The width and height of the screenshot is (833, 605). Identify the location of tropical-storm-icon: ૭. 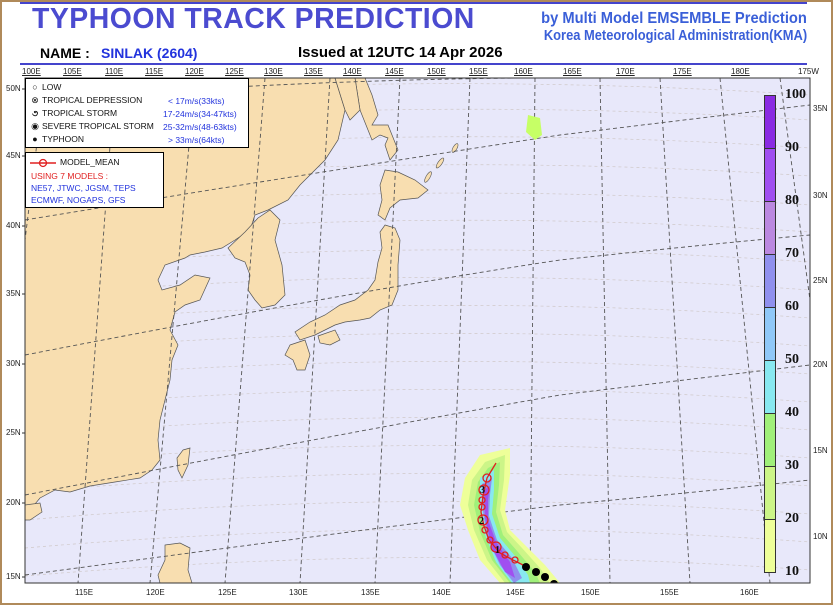
(35, 113).